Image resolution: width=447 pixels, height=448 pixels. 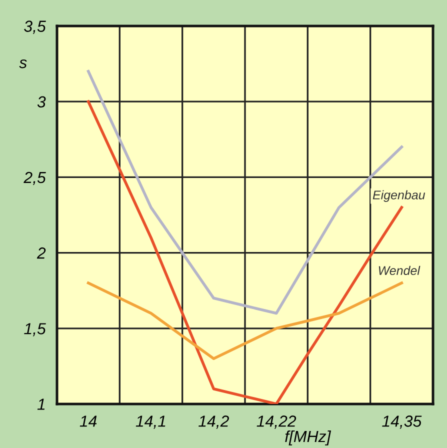 What do you see at coordinates (151, 422) in the screenshot?
I see `x-tick-label: 14,1` at bounding box center [151, 422].